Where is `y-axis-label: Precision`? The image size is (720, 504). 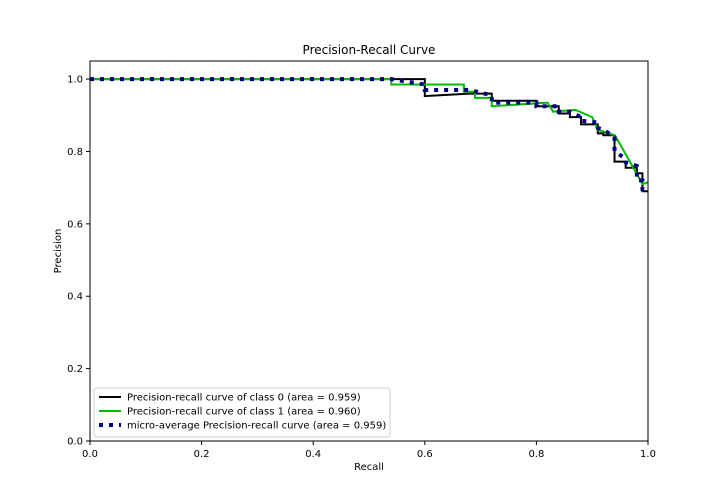 y-axis-label: Precision is located at coordinates (58, 251).